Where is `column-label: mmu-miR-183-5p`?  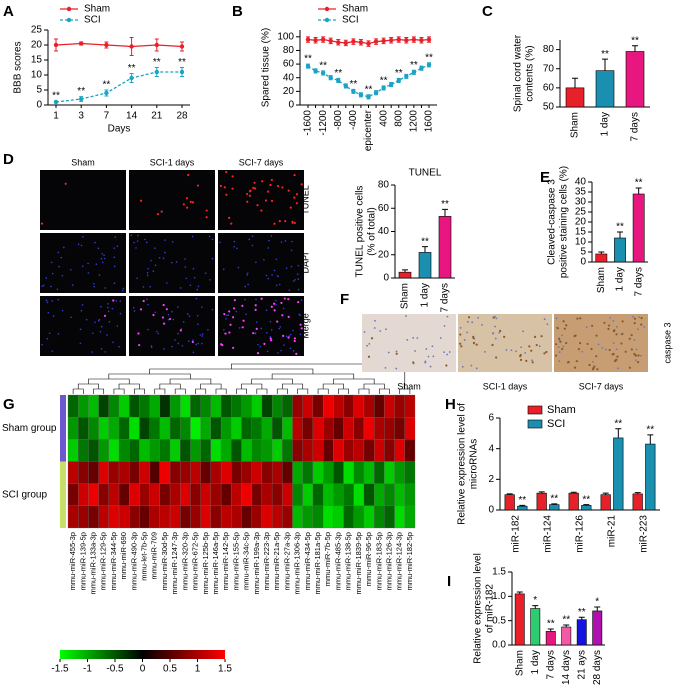
column-label: mmu-miR-183-5p is located at coordinates (378, 561).